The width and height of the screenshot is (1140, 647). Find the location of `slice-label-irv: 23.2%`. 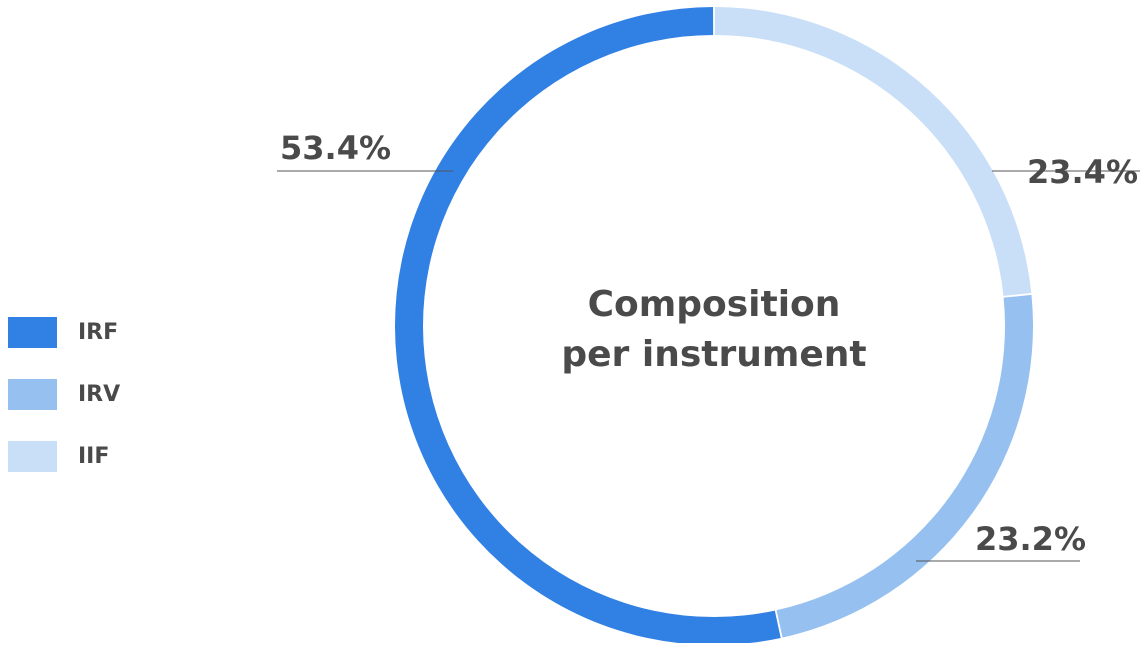

slice-label-irv: 23.2% is located at coordinates (1030, 539).